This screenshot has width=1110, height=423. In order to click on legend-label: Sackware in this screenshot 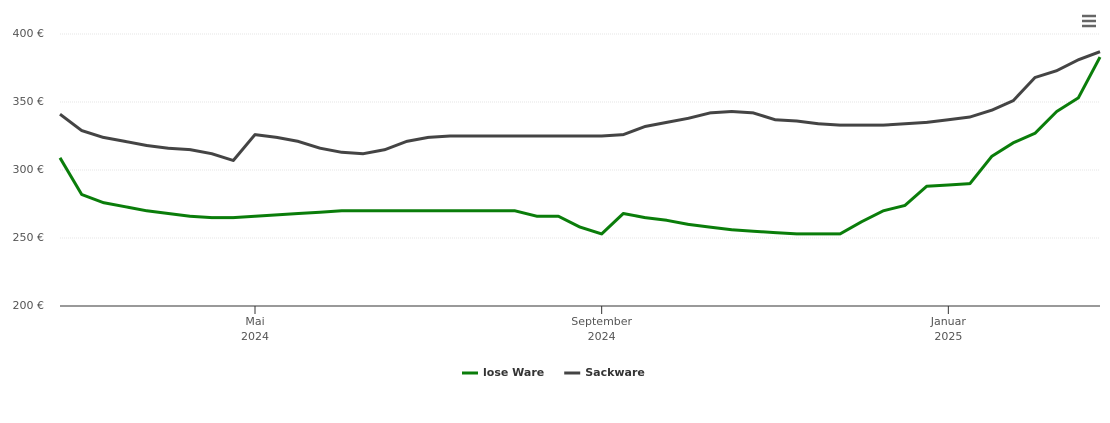, I will do `click(615, 372)`.